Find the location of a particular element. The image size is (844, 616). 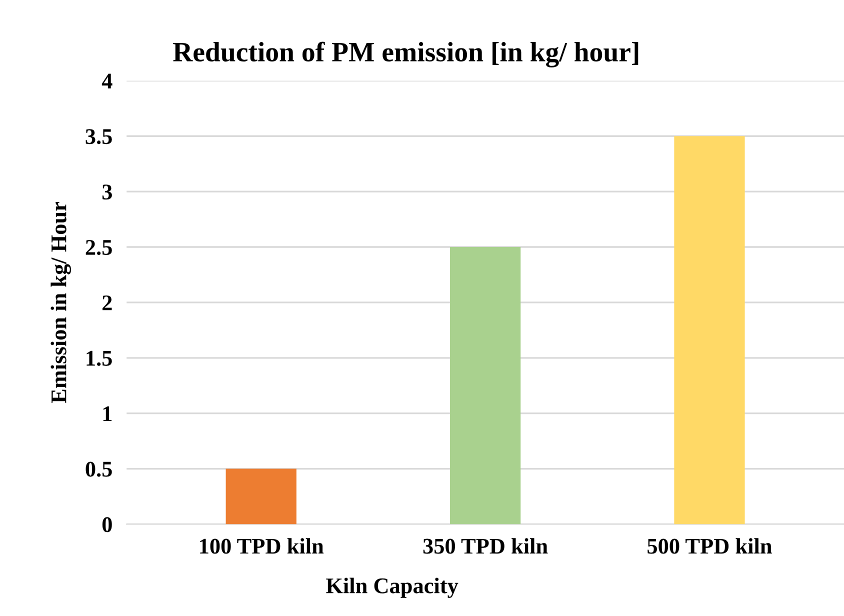

x-tick-label: 100 TPD kiln is located at coordinates (262, 546).